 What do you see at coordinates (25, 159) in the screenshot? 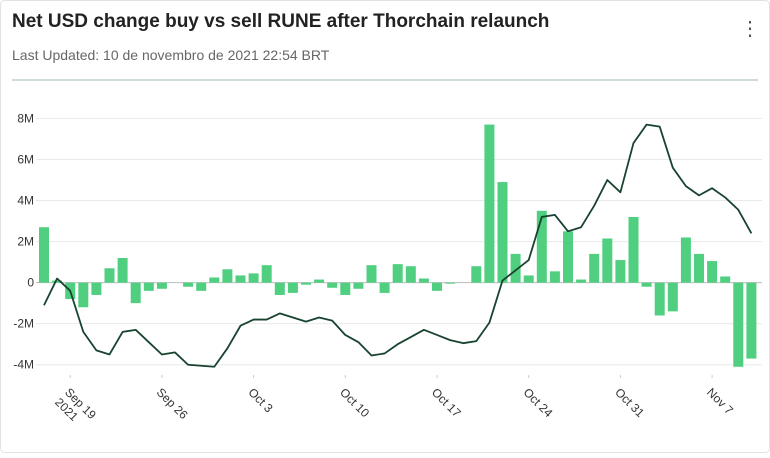
I see `y-tick-label: 6M` at bounding box center [25, 159].